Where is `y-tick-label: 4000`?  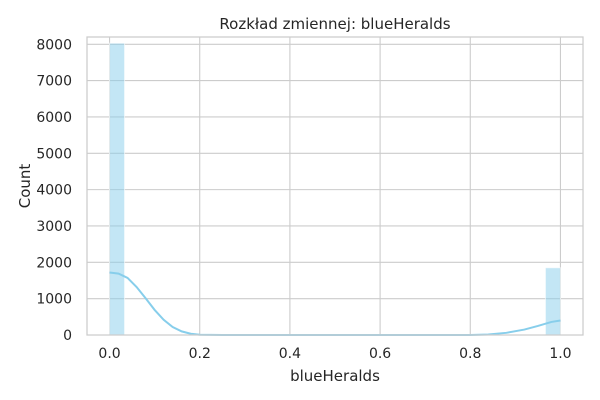 y-tick-label: 4000 is located at coordinates (54, 191).